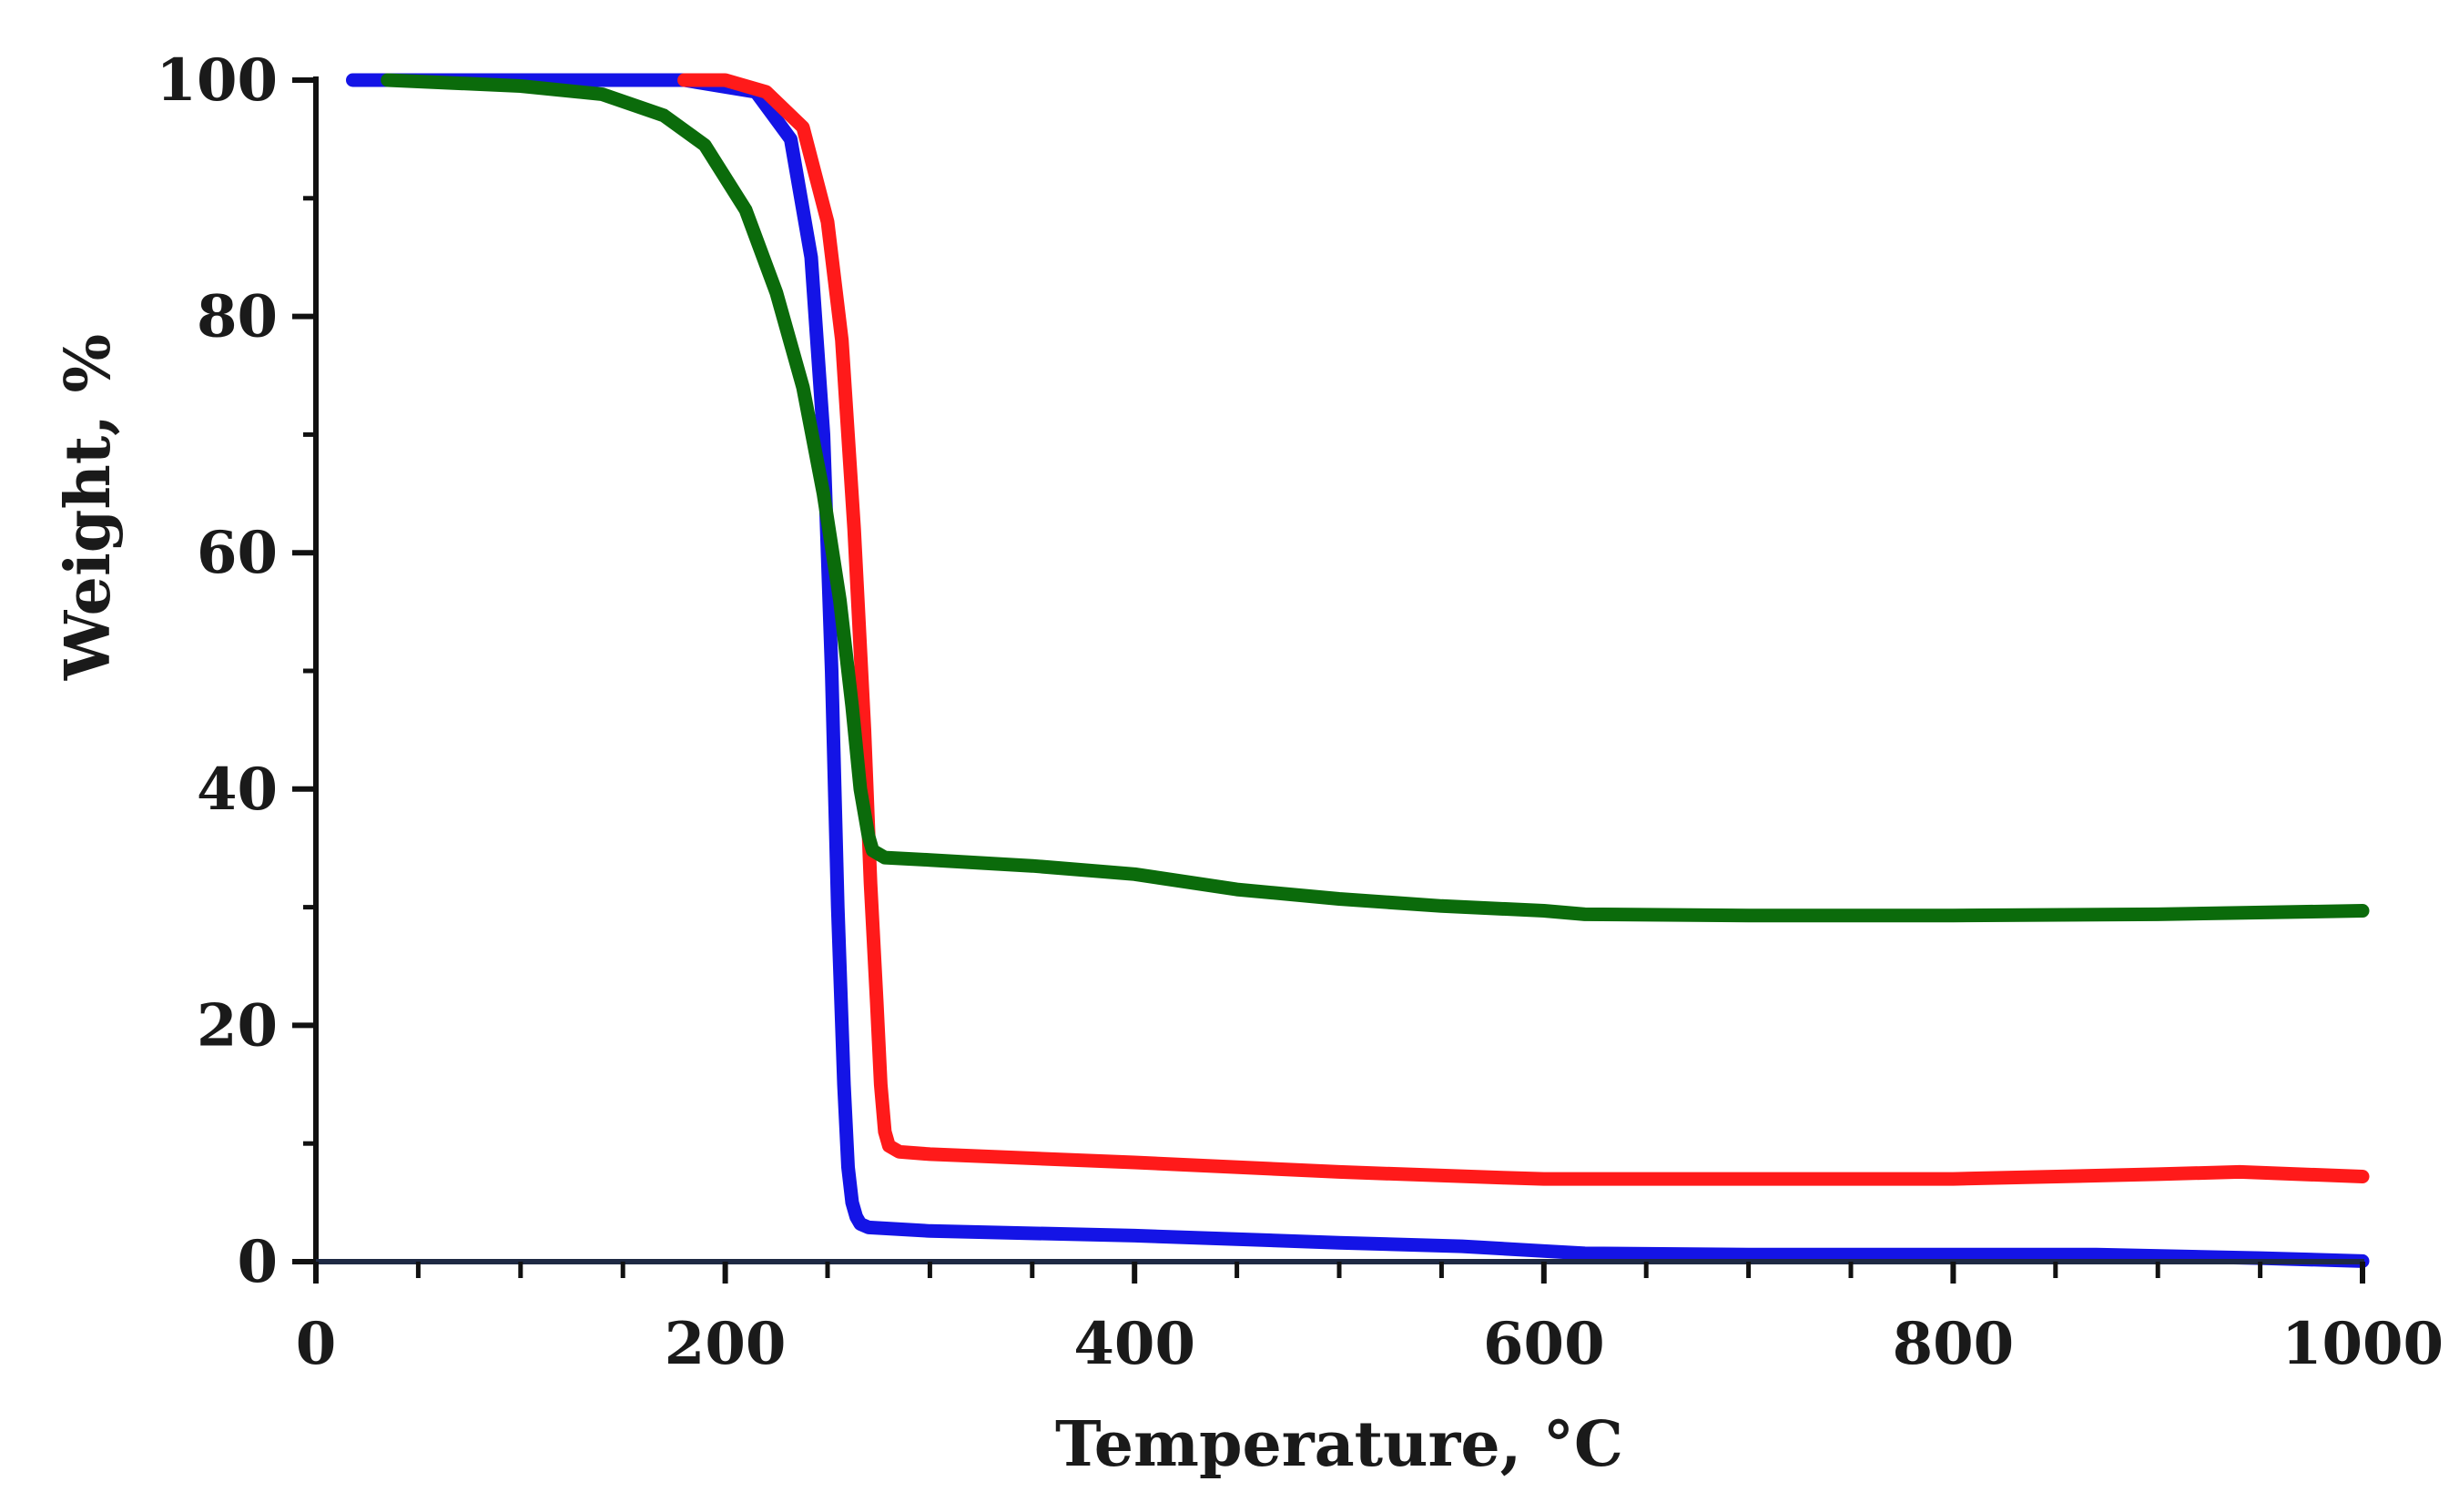  What do you see at coordinates (238, 1025) in the screenshot?
I see `y-tick-label: 20` at bounding box center [238, 1025].